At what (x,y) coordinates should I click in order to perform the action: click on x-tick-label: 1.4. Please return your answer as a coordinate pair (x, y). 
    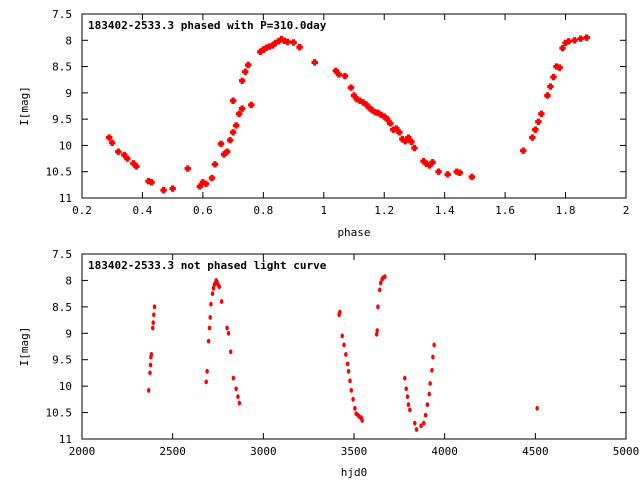
    Looking at the image, I should click on (445, 210).